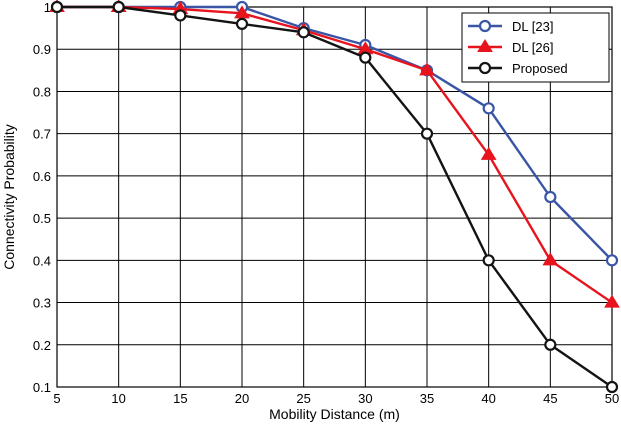  What do you see at coordinates (540, 68) in the screenshot?
I see `legend-label-proposed: Proposed` at bounding box center [540, 68].